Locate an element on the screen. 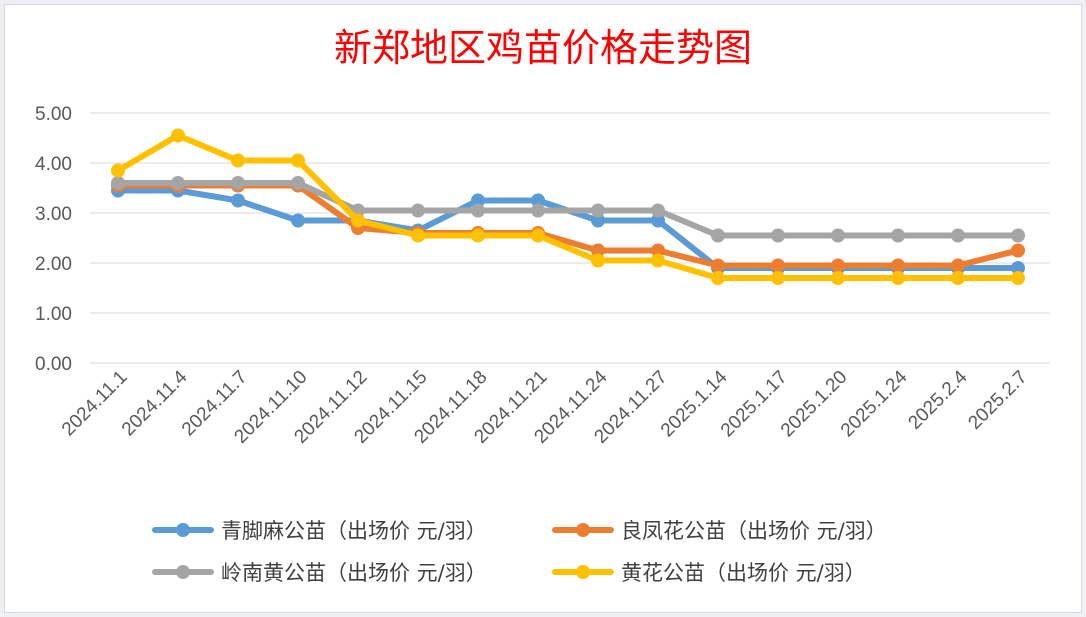  legend-label: 黄花公苗（出场价 元/羽） is located at coordinates (743, 573).